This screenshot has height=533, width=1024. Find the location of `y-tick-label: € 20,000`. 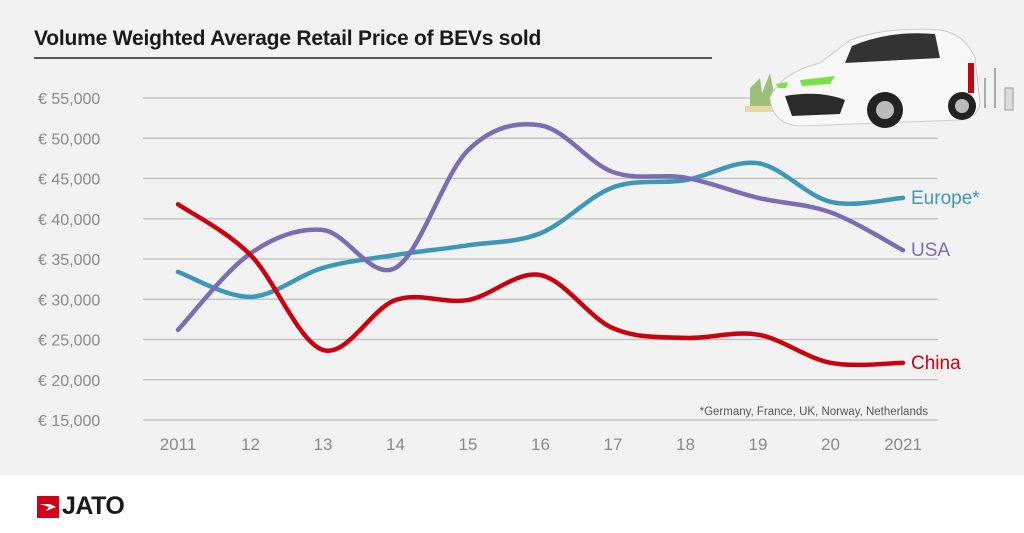

y-tick-label: € 20,000 is located at coordinates (69, 381).